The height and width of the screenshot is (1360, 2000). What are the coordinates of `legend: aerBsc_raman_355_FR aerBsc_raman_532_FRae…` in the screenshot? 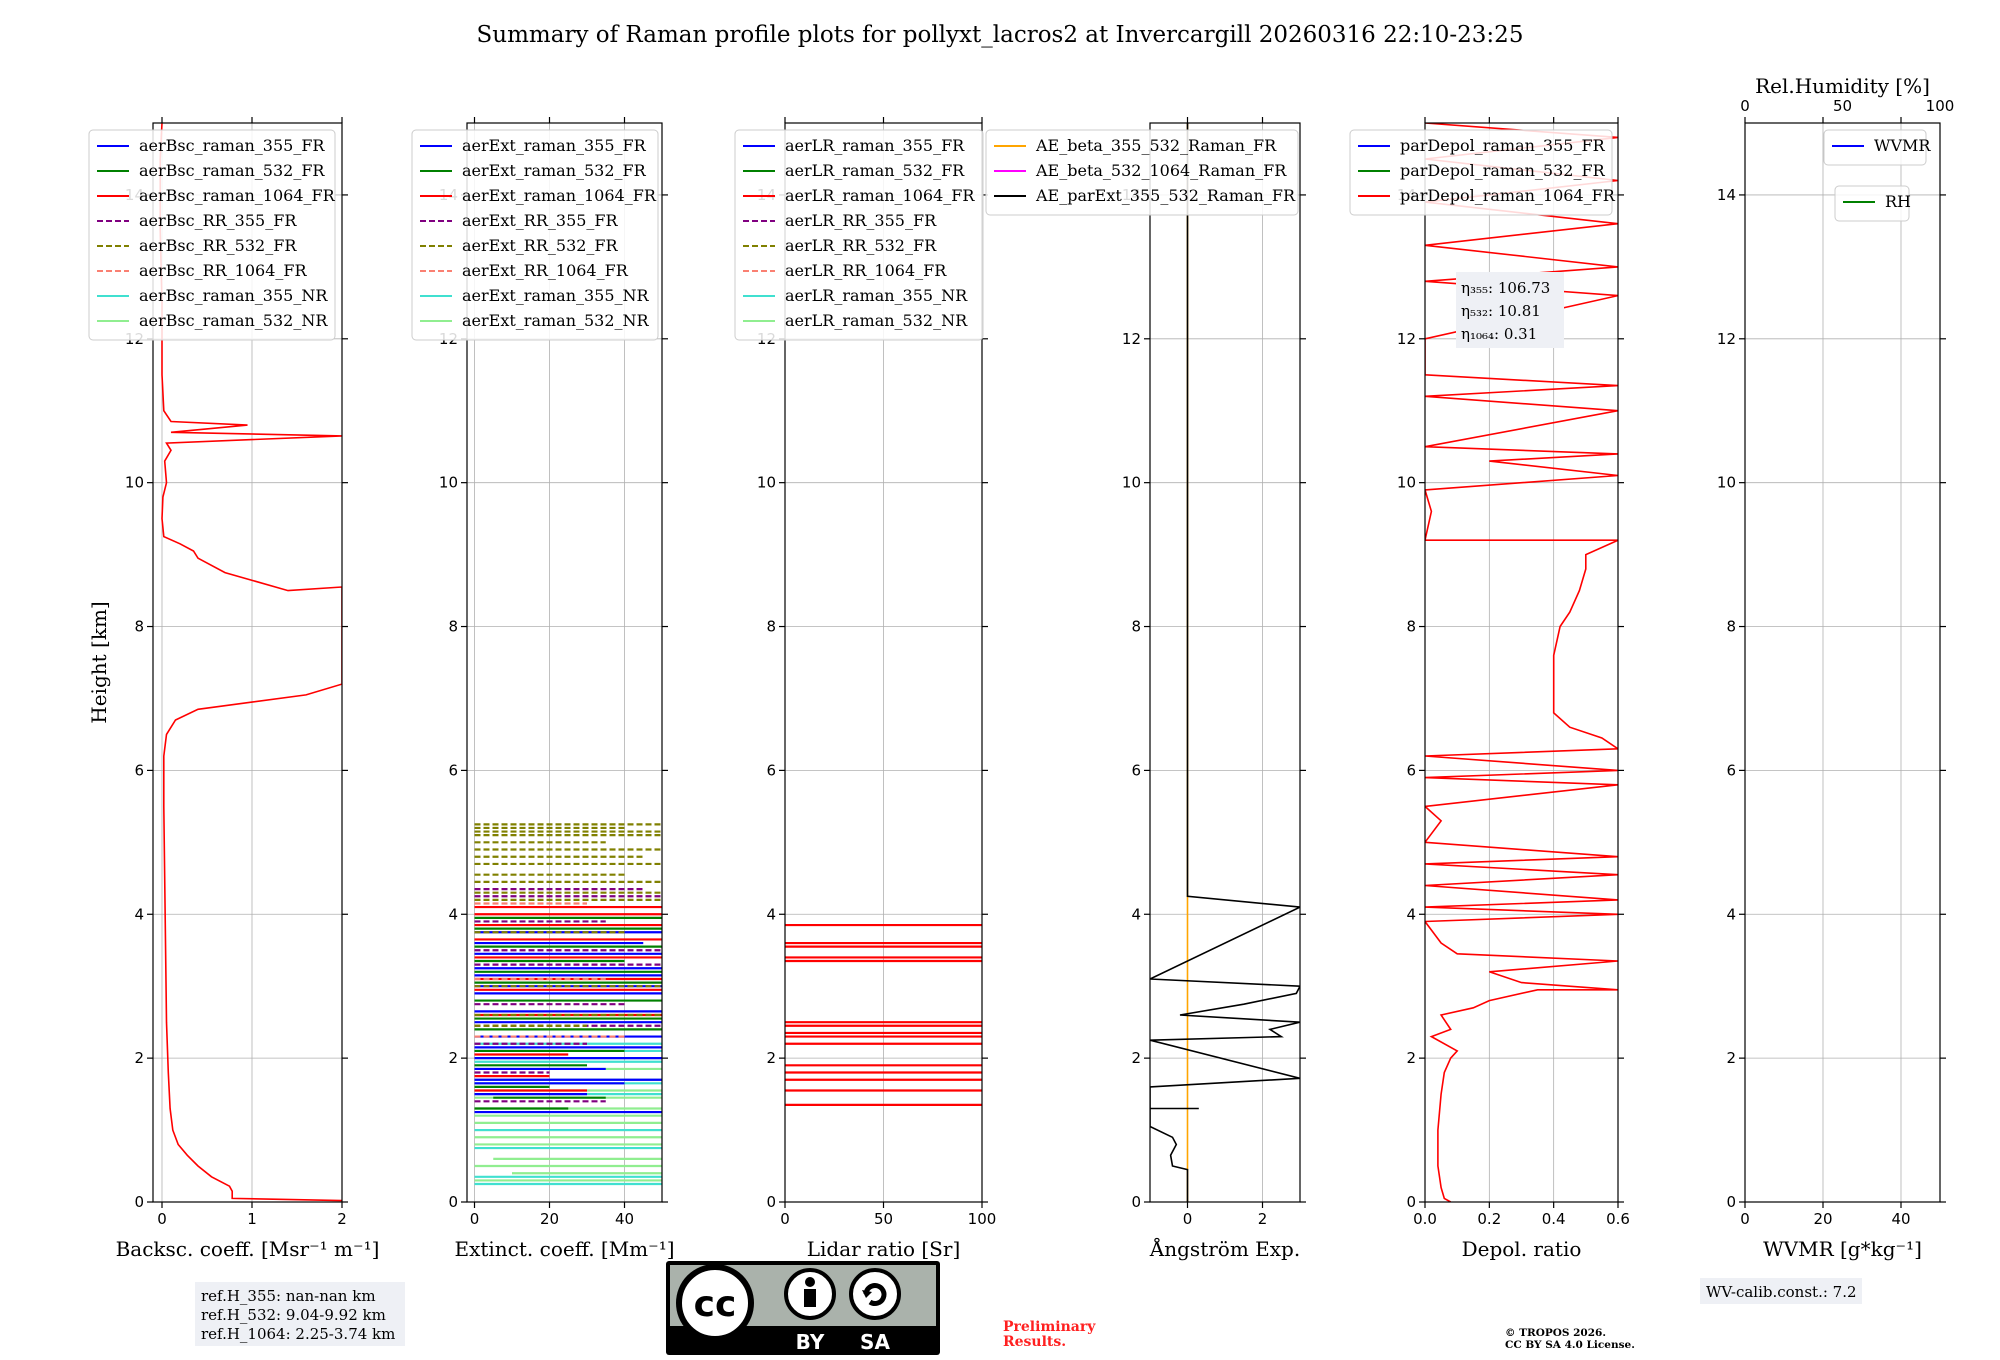 It's located at (212, 235).